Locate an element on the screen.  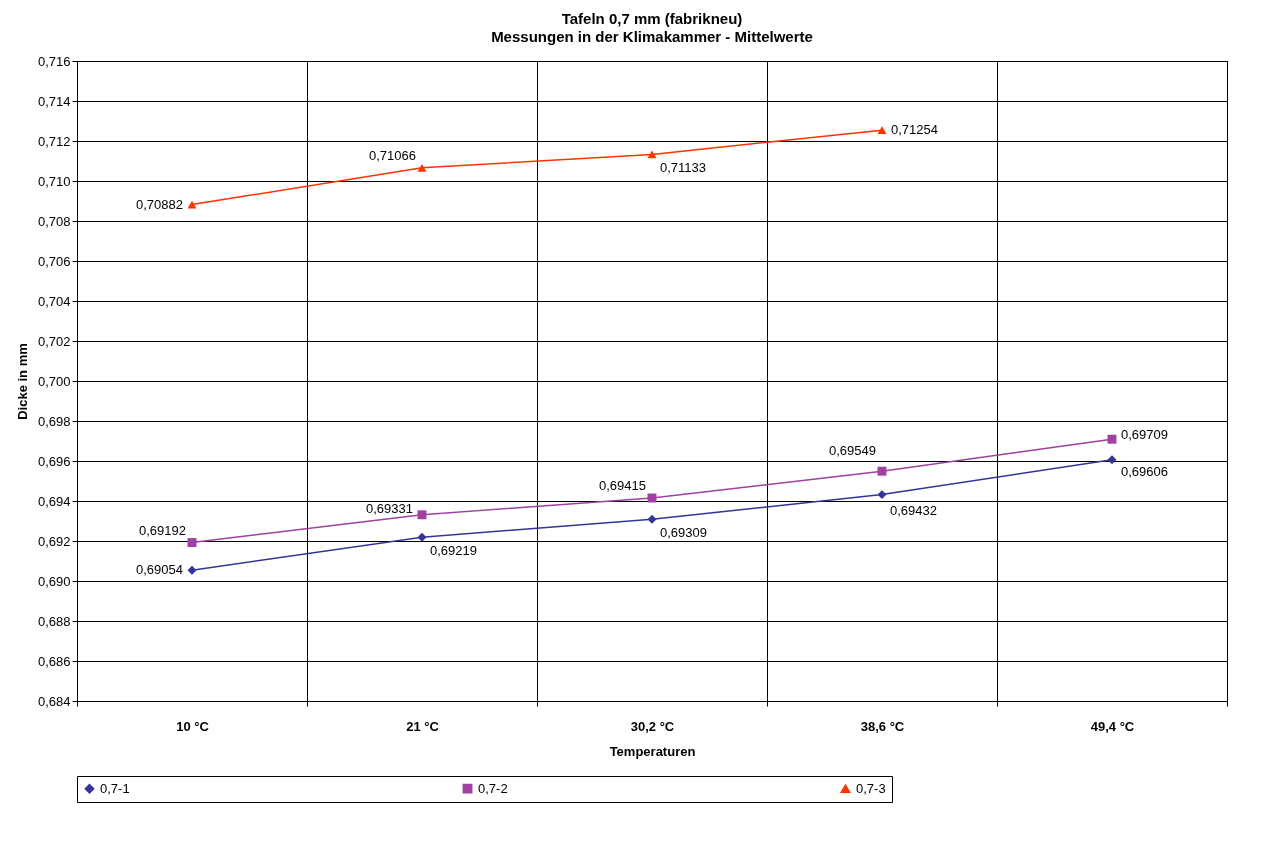
y-tick-label: 0,704 is located at coordinates (54, 301).